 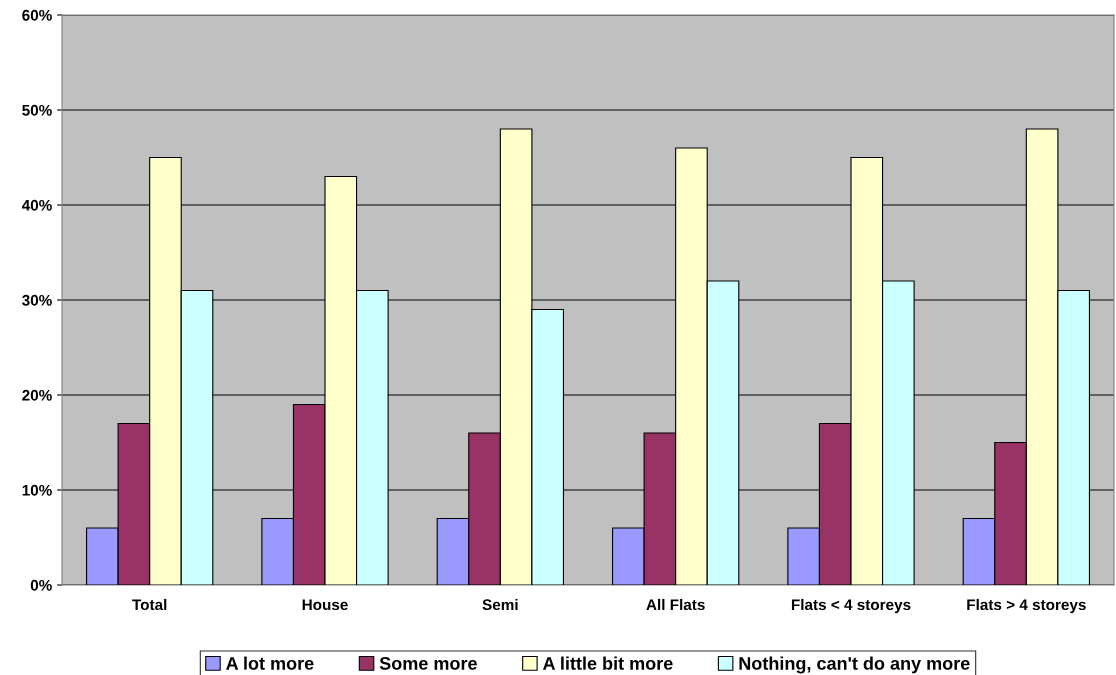 What do you see at coordinates (37, 110) in the screenshot?
I see `y-tick-label: 50%` at bounding box center [37, 110].